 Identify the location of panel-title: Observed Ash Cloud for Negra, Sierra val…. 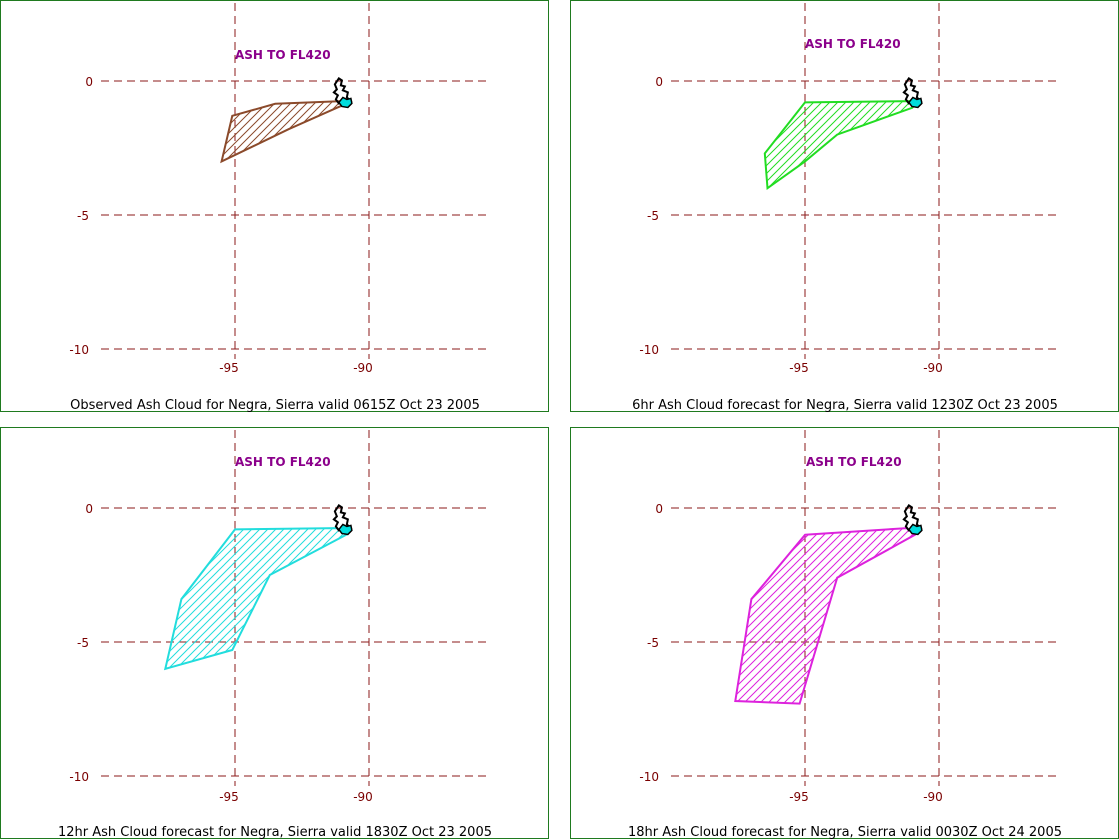
(275, 405).